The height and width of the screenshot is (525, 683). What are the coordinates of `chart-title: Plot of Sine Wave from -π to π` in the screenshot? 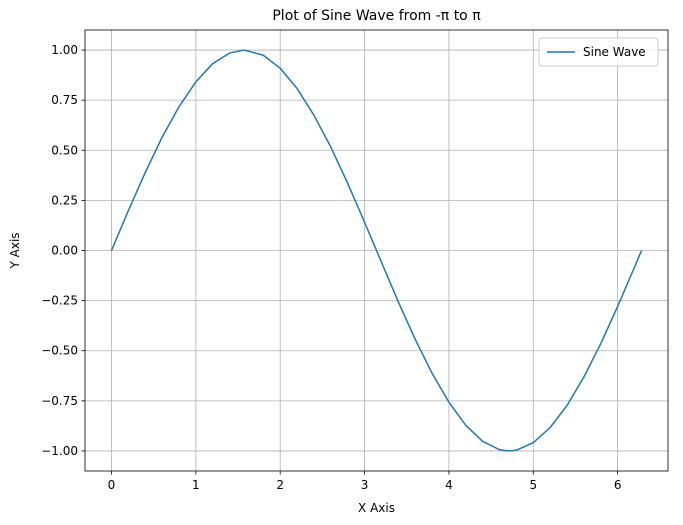 It's located at (376, 16).